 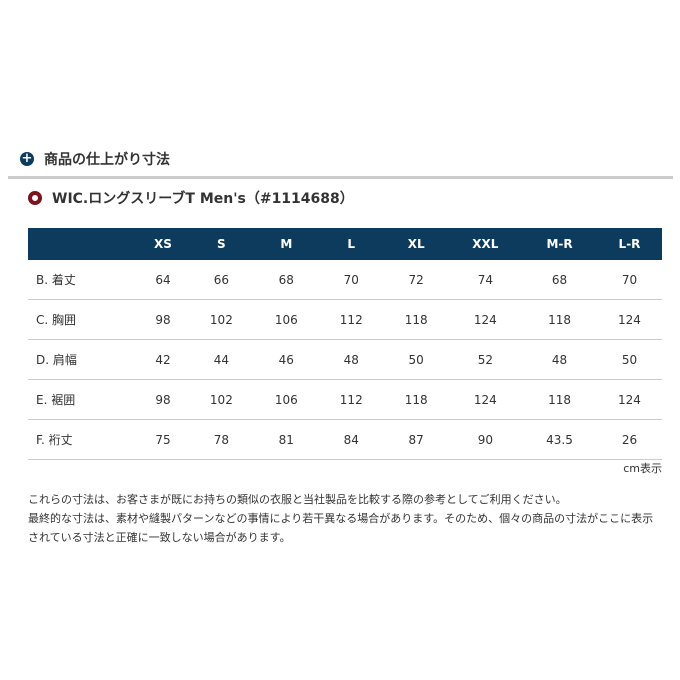 What do you see at coordinates (340, 177) in the screenshot?
I see `divider` at bounding box center [340, 177].